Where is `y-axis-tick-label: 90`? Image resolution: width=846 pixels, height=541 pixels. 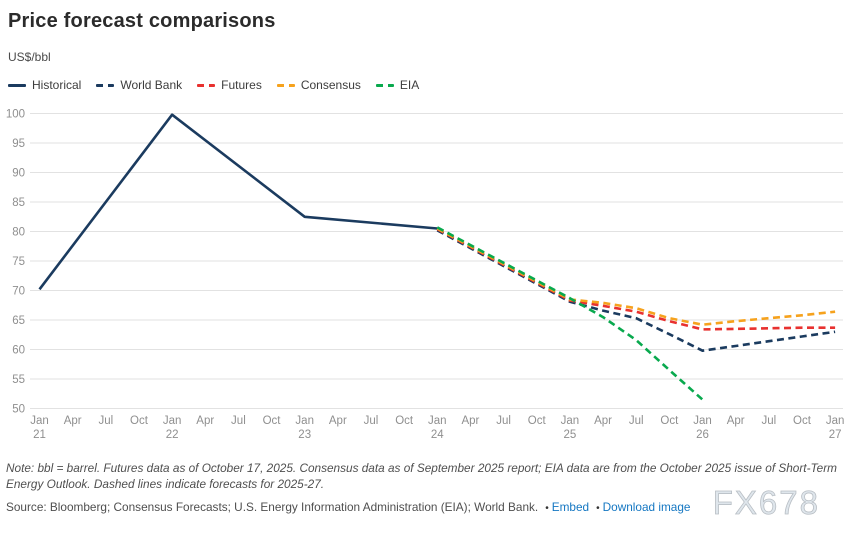
y-axis-tick-label: 90 is located at coordinates (18, 174).